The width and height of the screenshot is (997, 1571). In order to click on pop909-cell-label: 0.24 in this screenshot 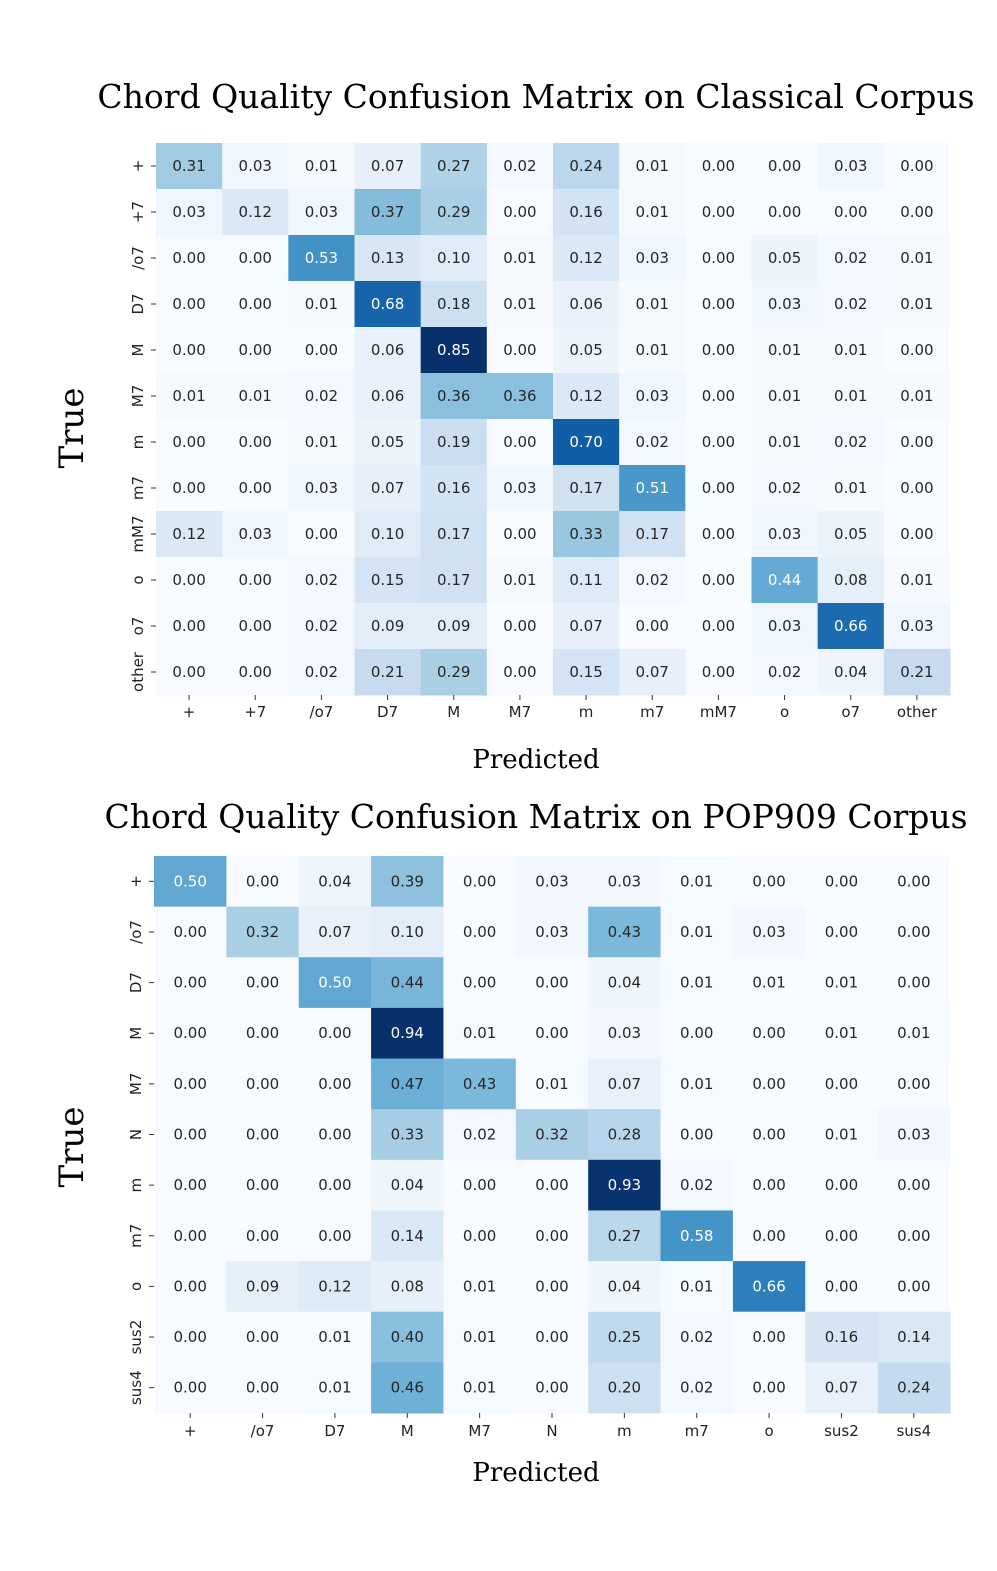, I will do `click(913, 1388)`.